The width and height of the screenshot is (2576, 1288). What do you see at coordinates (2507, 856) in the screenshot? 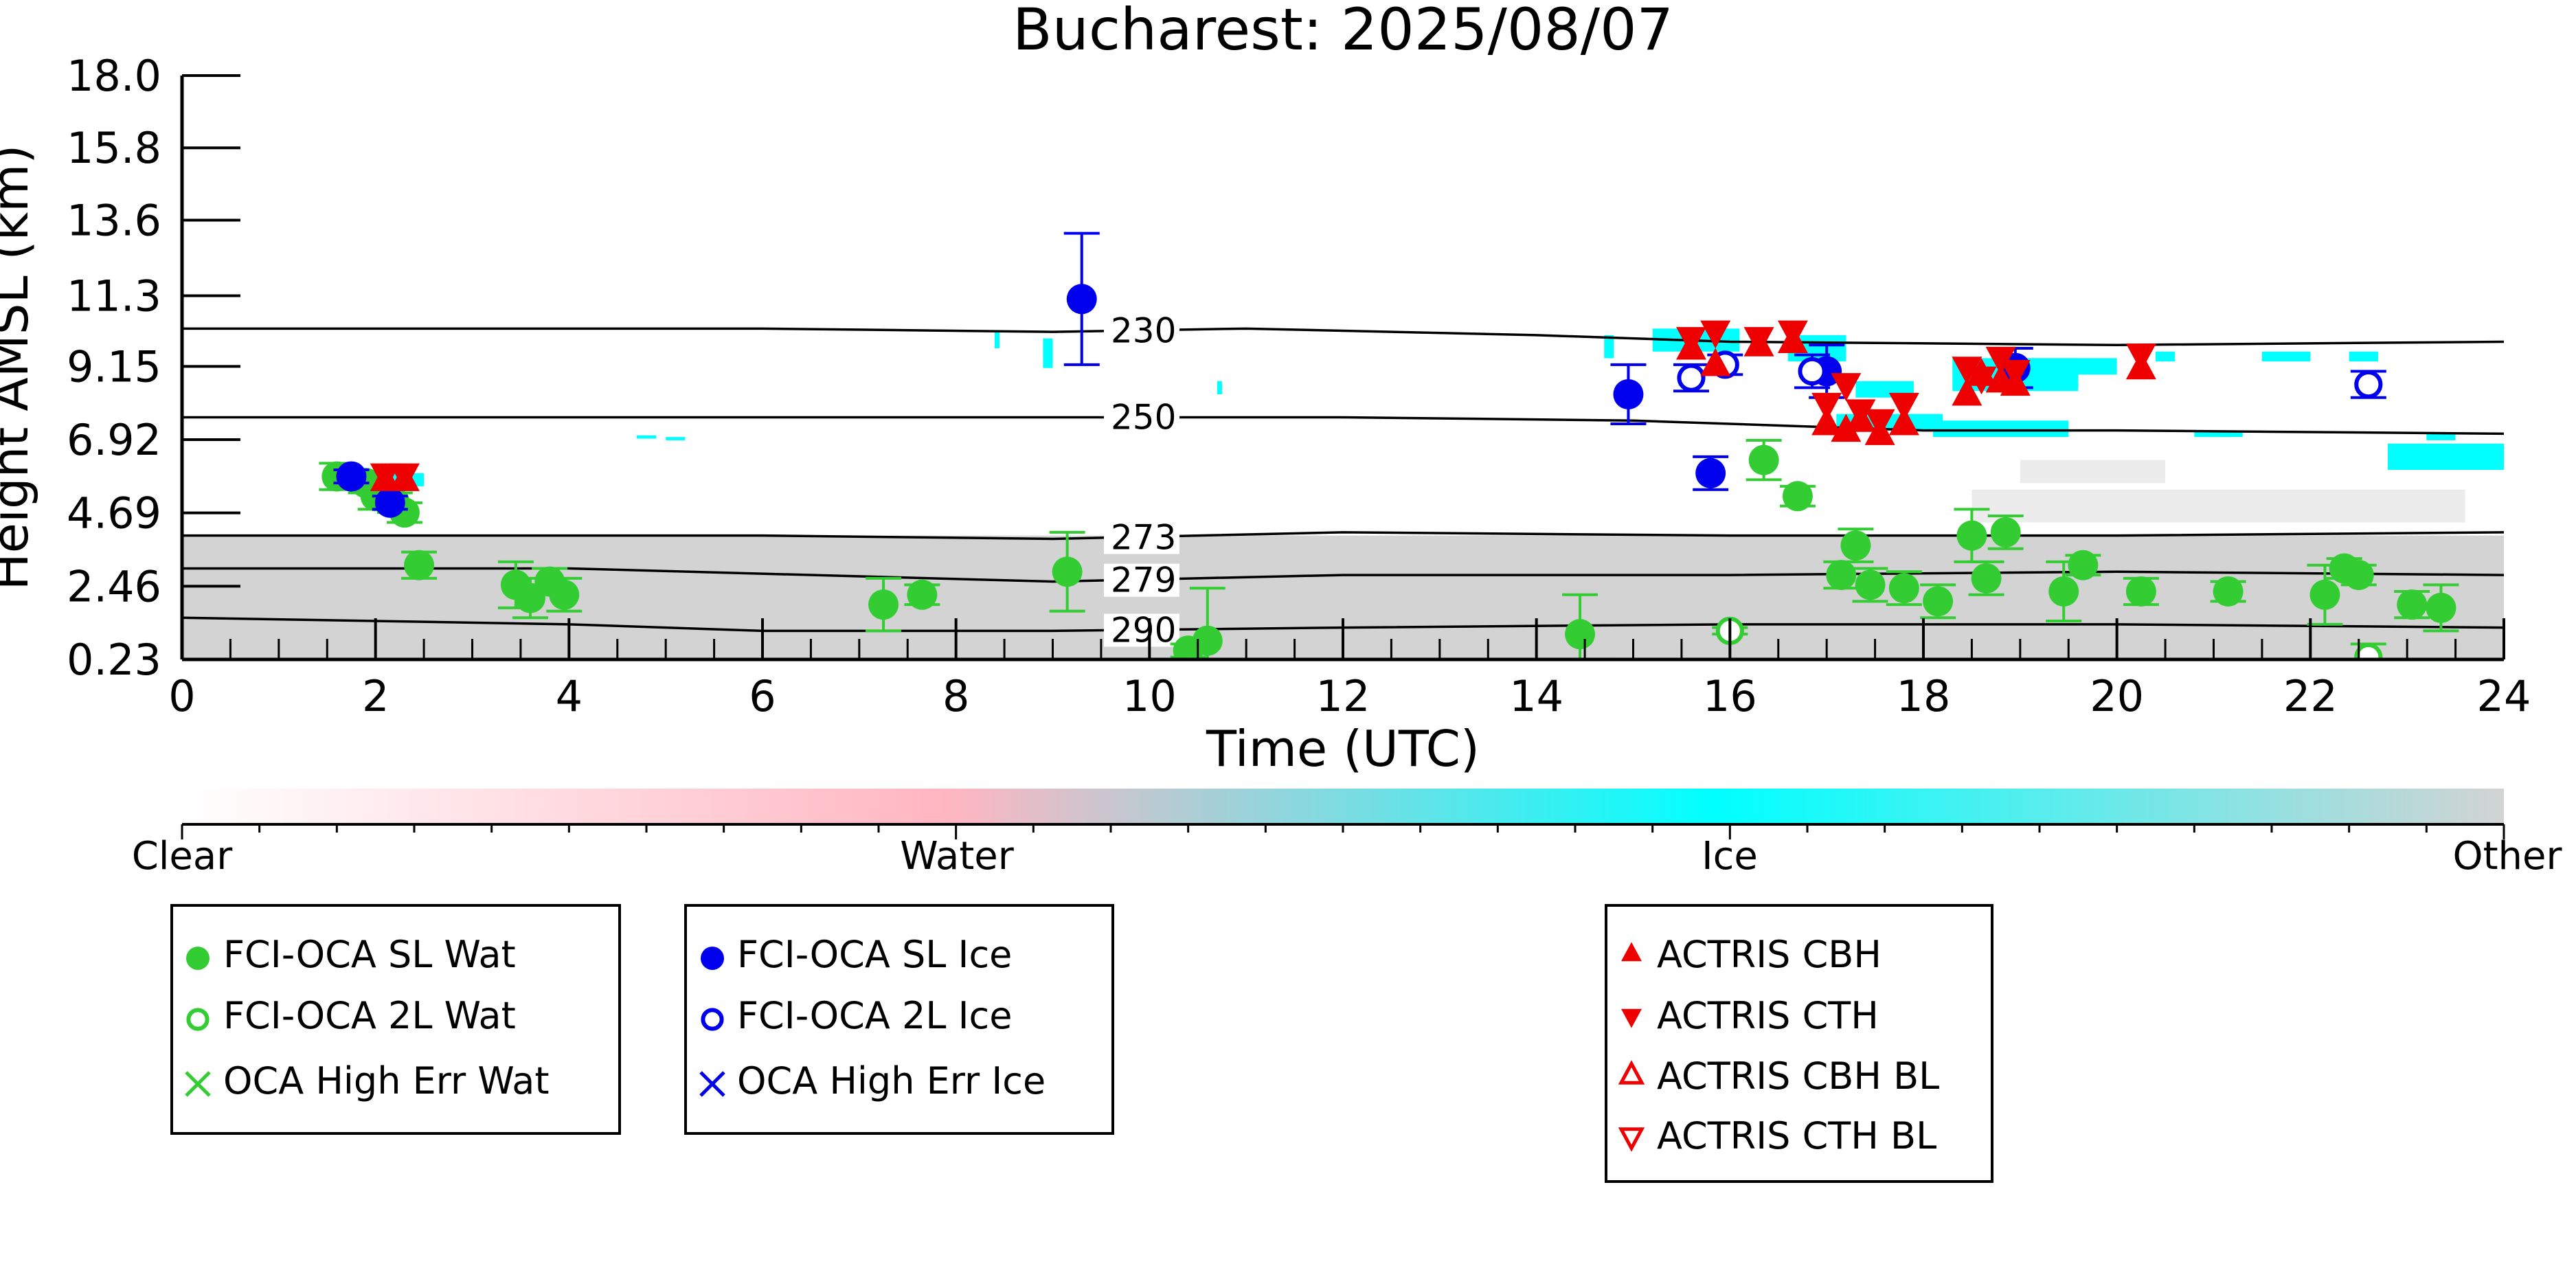
I see `colorbar-label-other: Other` at bounding box center [2507, 856].